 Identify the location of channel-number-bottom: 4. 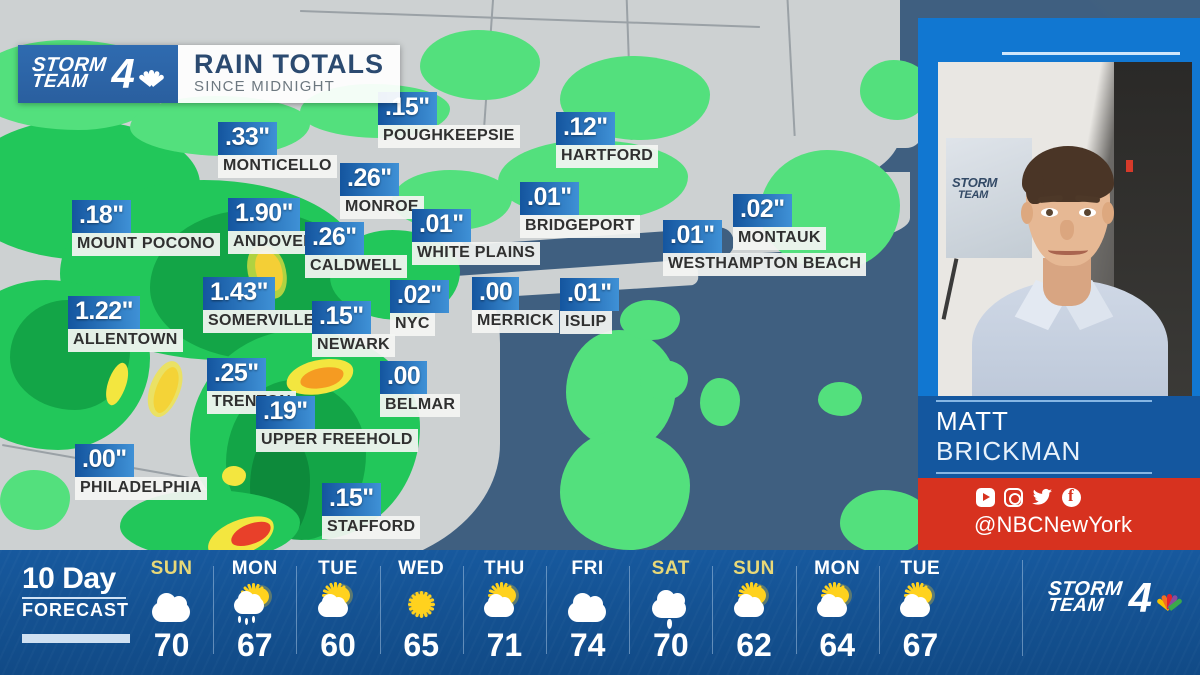
(1140, 597).